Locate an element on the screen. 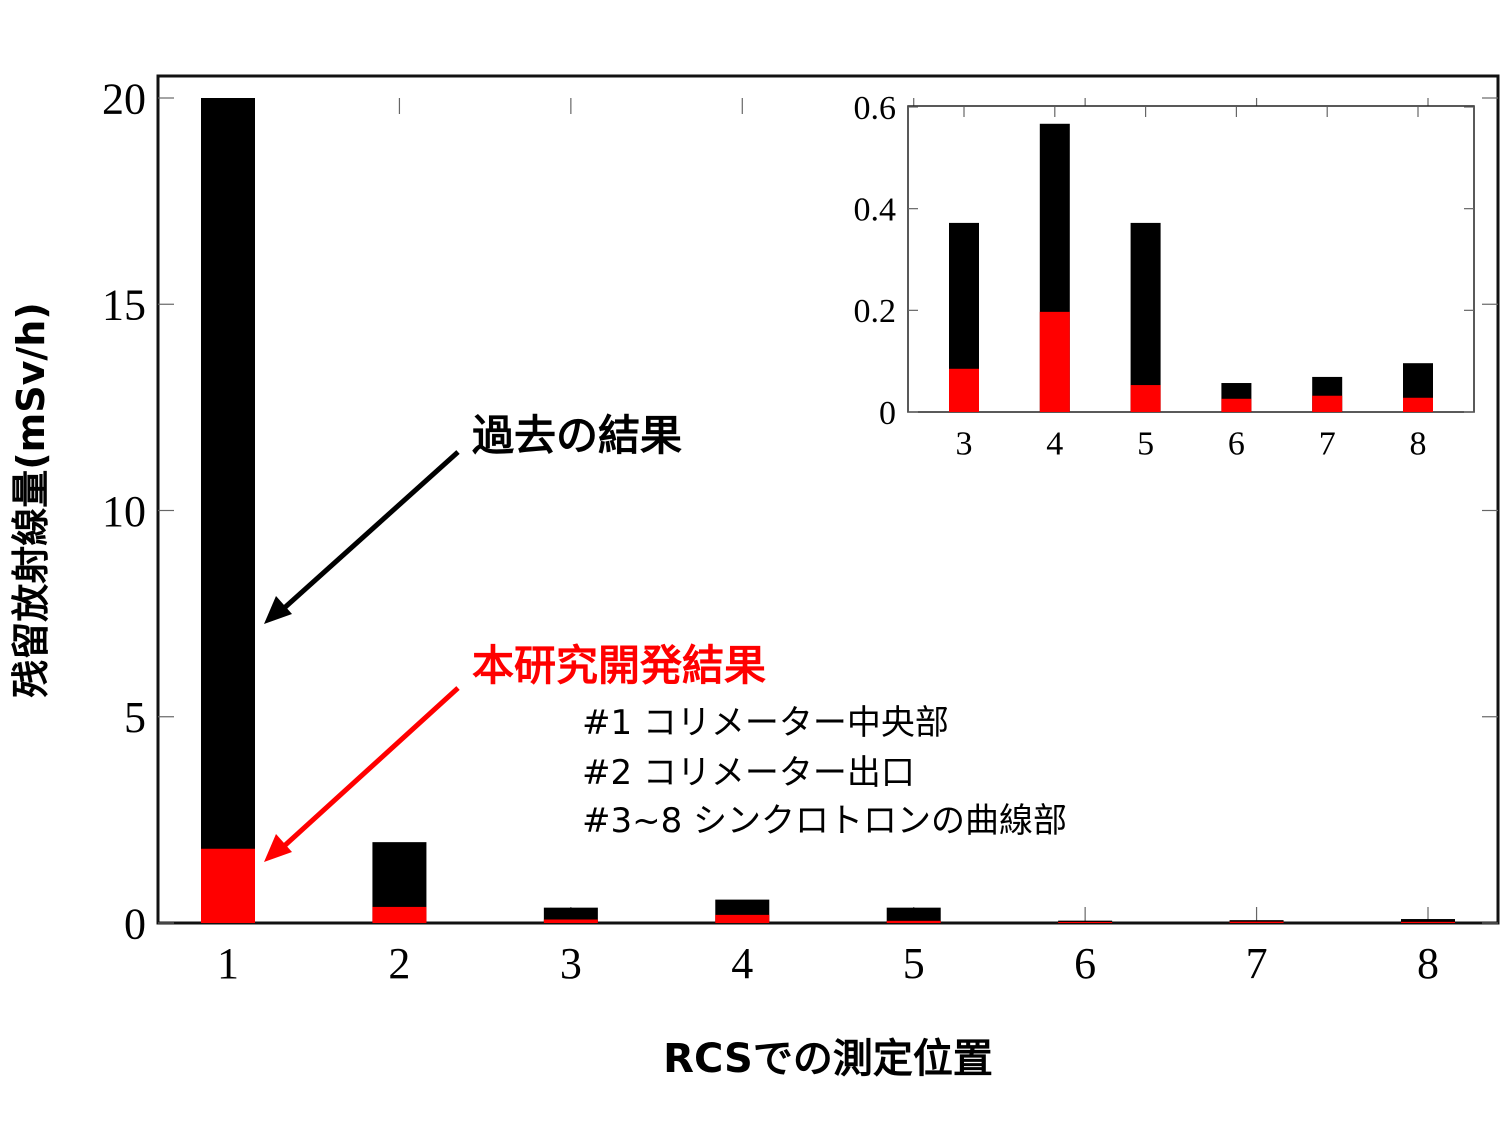 This screenshot has height=1140, width=1500. note-1: #1 コリメーター中央部 is located at coordinates (765, 723).